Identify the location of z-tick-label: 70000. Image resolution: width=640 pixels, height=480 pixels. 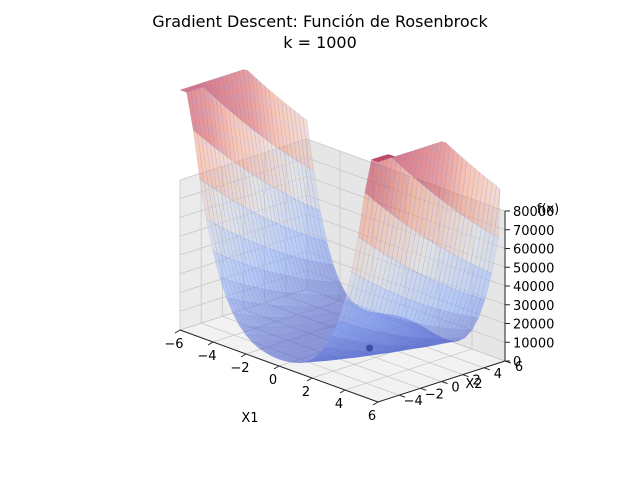
(533, 231).